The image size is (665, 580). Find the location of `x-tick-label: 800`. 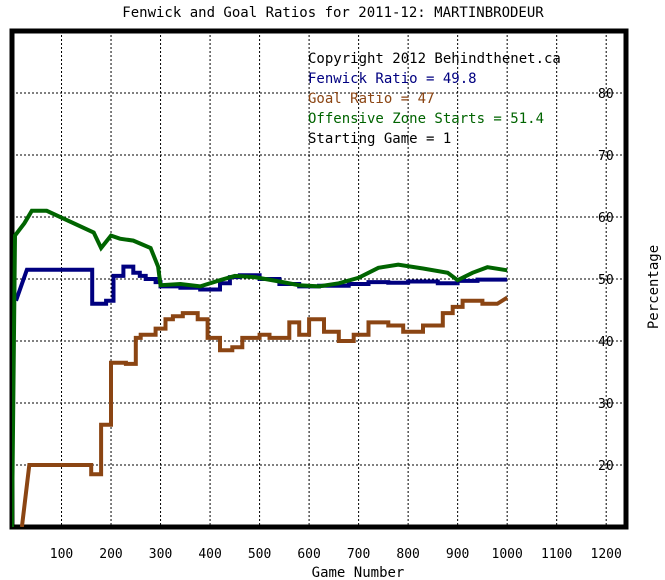

x-tick-label: 800 is located at coordinates (407, 554).